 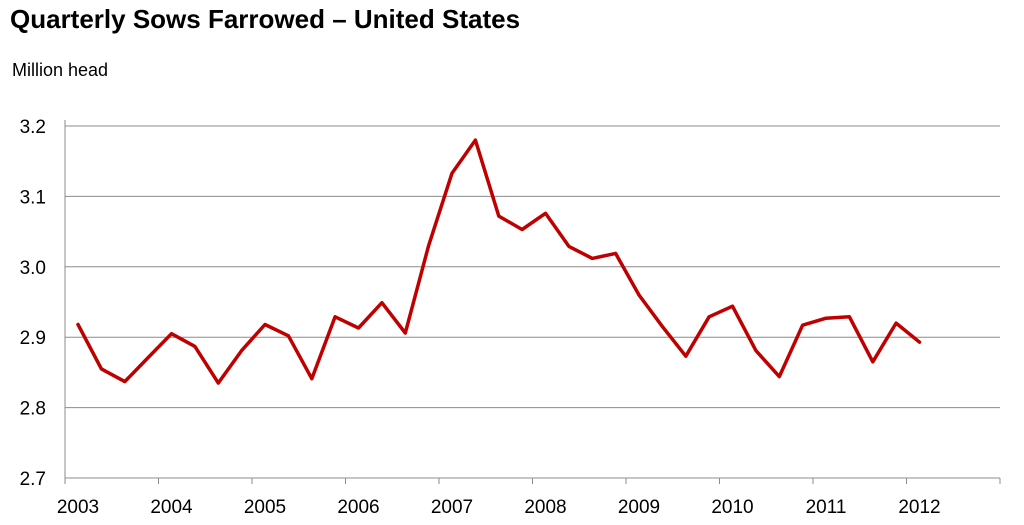 I want to click on x-tick-label: 2007, so click(x=452, y=507).